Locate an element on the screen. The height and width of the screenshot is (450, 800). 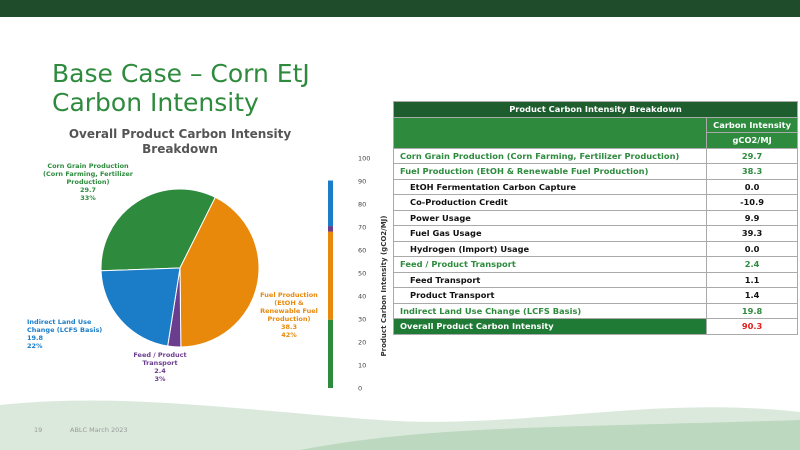
row-label: Co-Production Credit is located at coordinates (550, 202).